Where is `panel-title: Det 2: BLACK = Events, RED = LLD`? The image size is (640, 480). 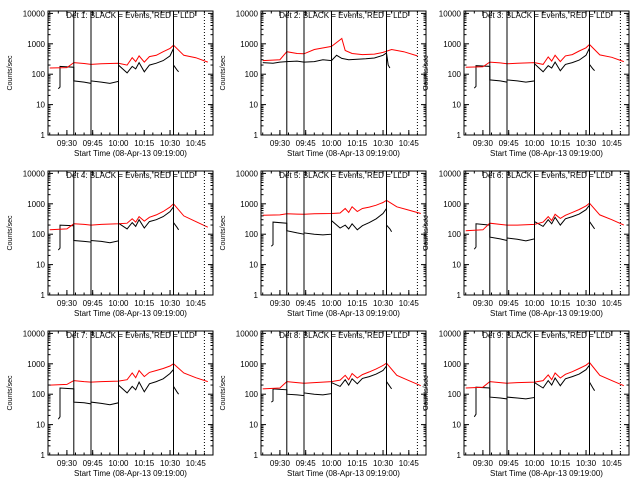 panel-title: Det 2: BLACK = Events, RED = LLD is located at coordinates (343, 15).